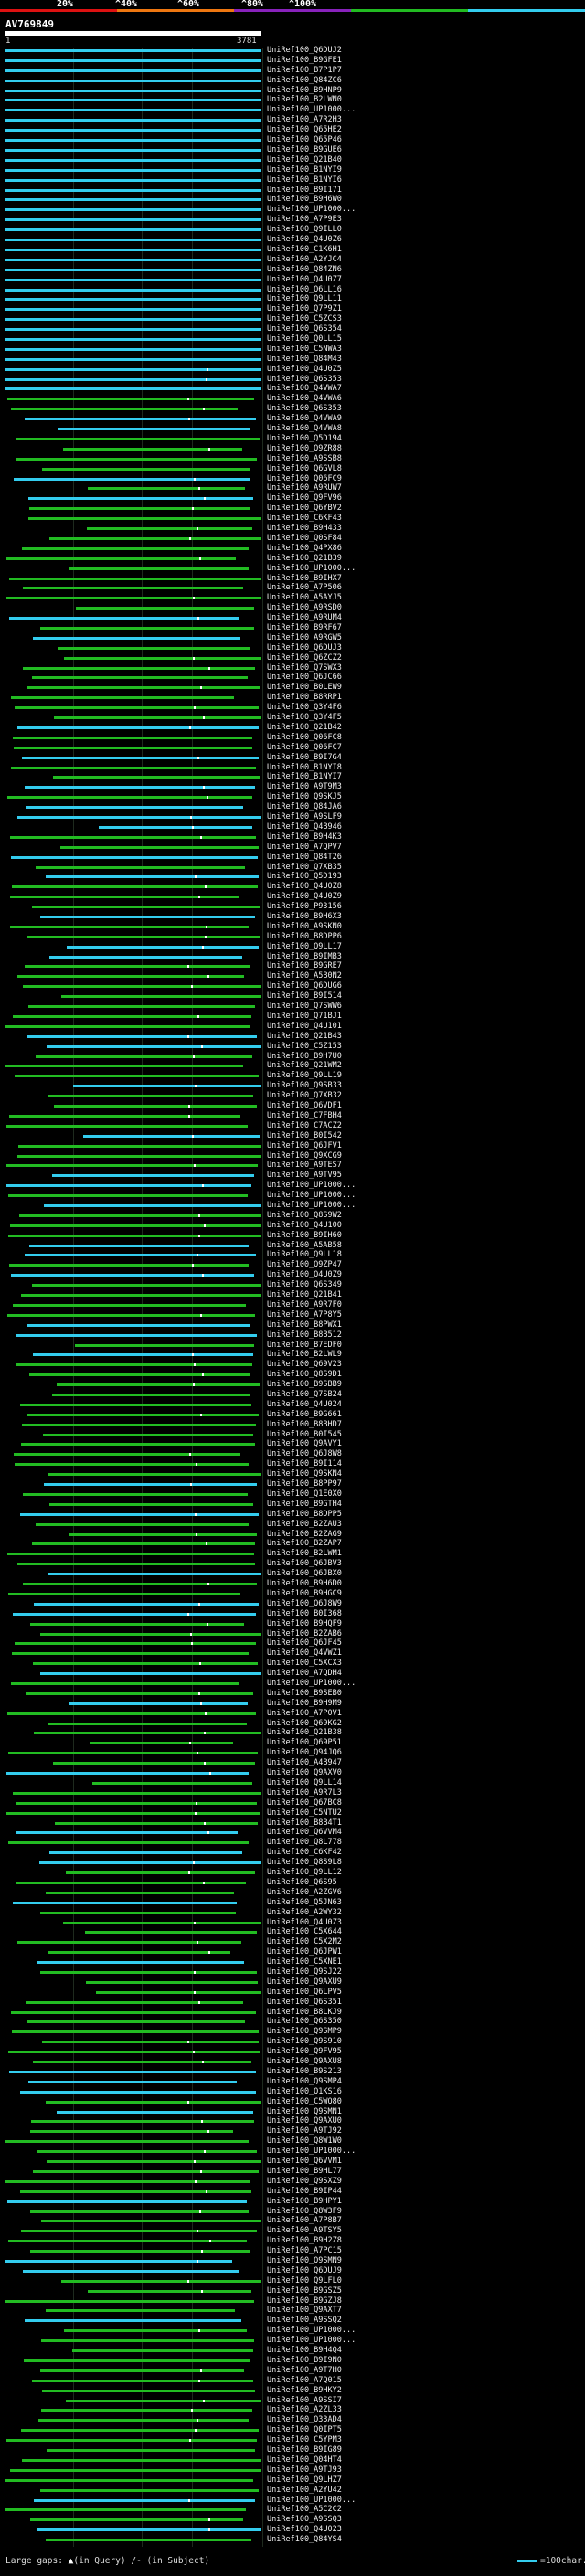 This screenshot has width=585, height=2576. Describe the element at coordinates (293, 2480) in the screenshot. I see `hit-row: UniRef100_Q9LHZ7` at that location.